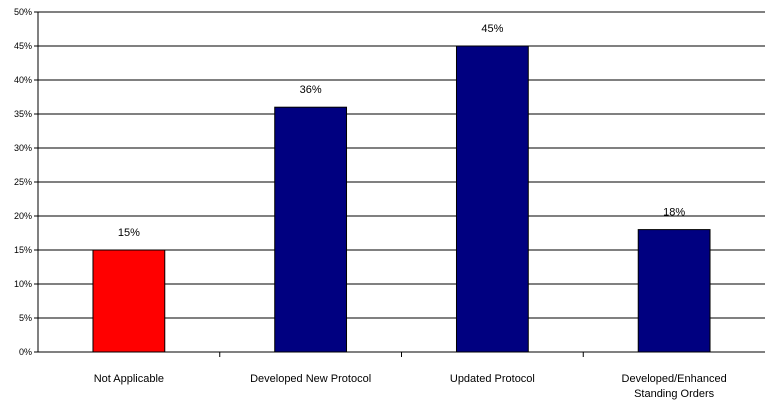  Describe the element at coordinates (23, 46) in the screenshot. I see `y-tick-label: 45%` at that location.